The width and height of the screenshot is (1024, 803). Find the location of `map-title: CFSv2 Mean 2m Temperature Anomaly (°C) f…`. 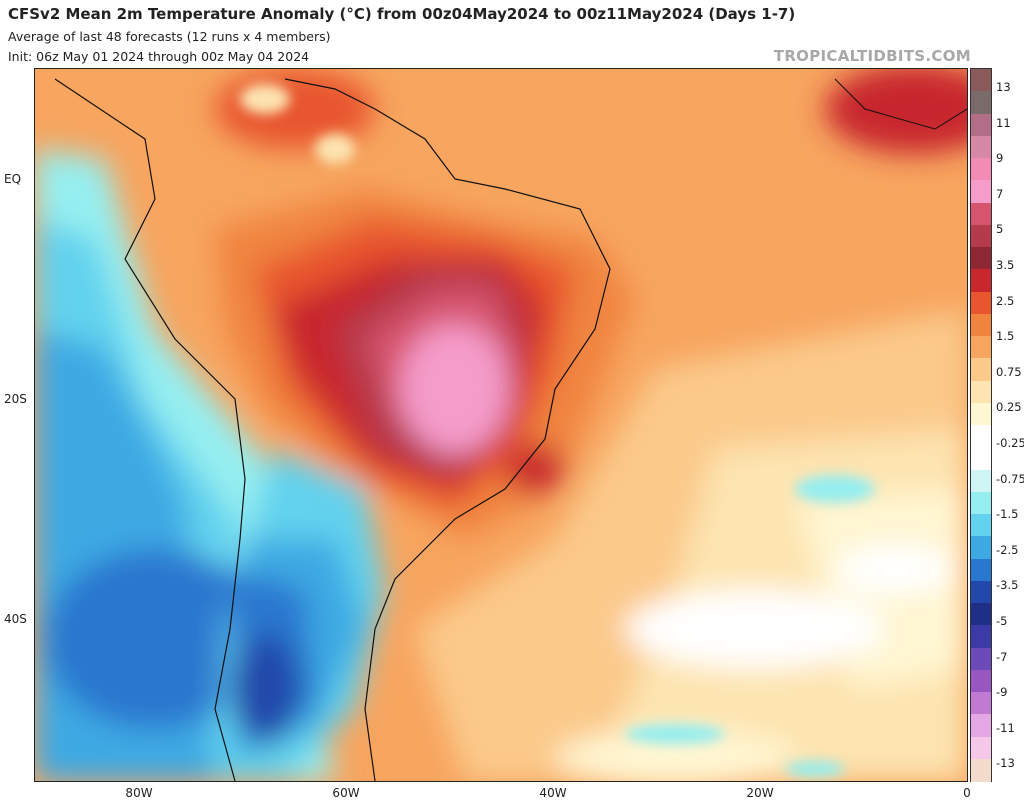

map-title: CFSv2 Mean 2m Temperature Anomaly (°C) f… is located at coordinates (402, 14).